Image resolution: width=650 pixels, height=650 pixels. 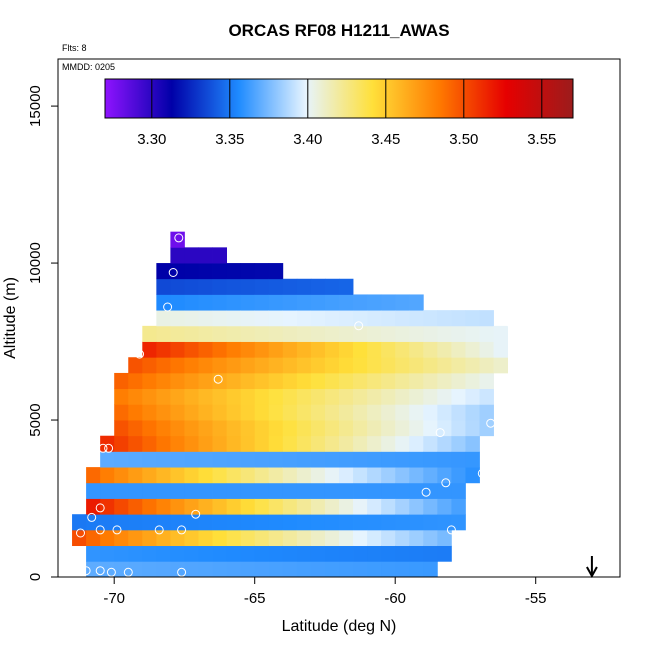 What do you see at coordinates (307, 139) in the screenshot?
I see `colorbar-tick-label: 3.40` at bounding box center [307, 139].